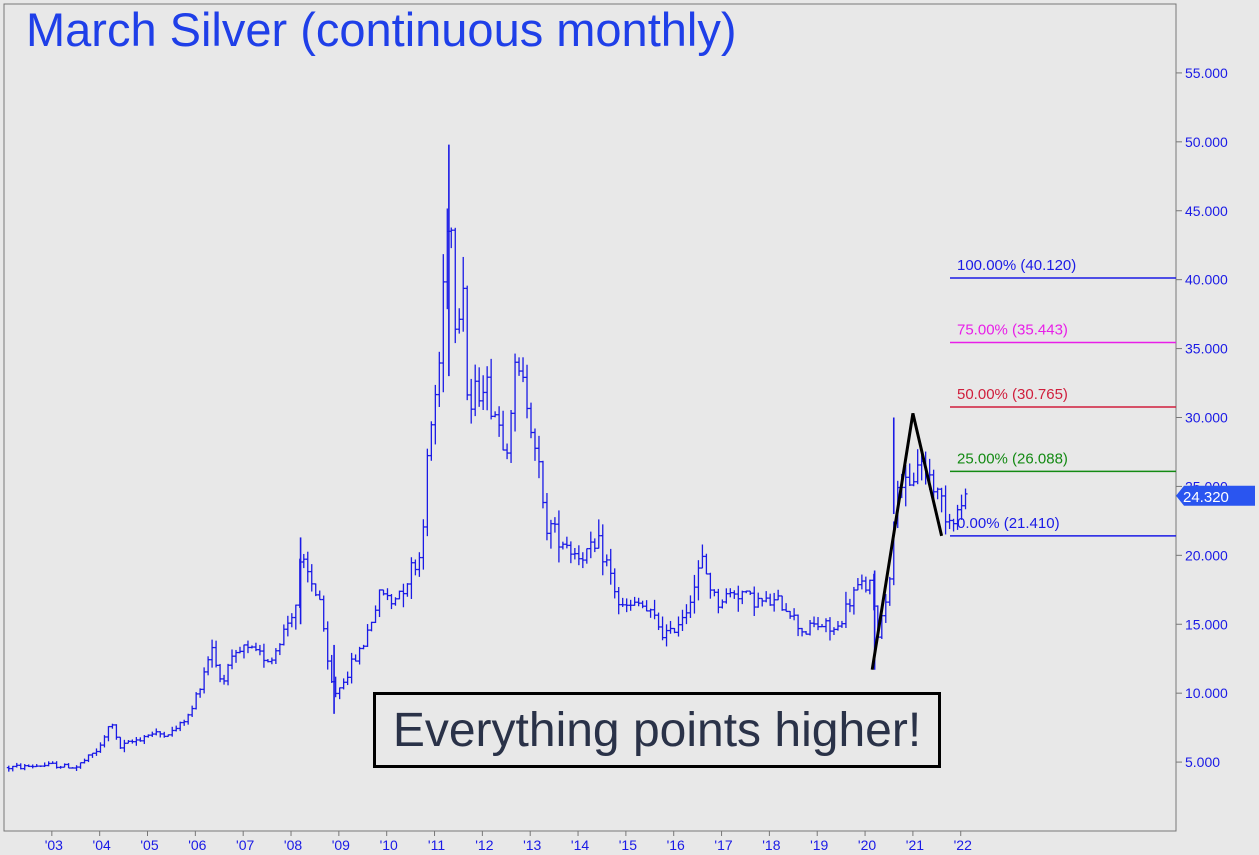  What do you see at coordinates (915, 845) in the screenshot?
I see `x-tick-label: '21` at bounding box center [915, 845].